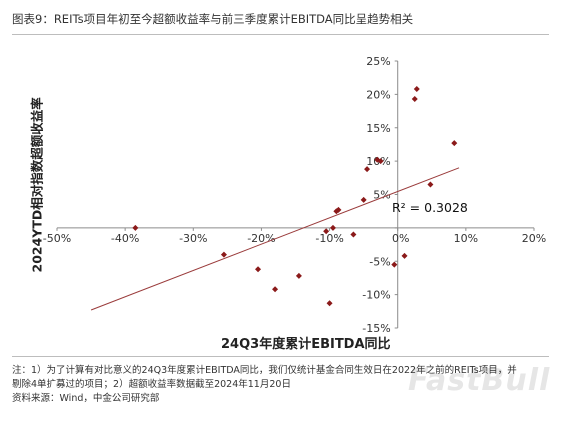  What do you see at coordinates (280, 356) in the screenshot?
I see `notes-divider` at bounding box center [280, 356].